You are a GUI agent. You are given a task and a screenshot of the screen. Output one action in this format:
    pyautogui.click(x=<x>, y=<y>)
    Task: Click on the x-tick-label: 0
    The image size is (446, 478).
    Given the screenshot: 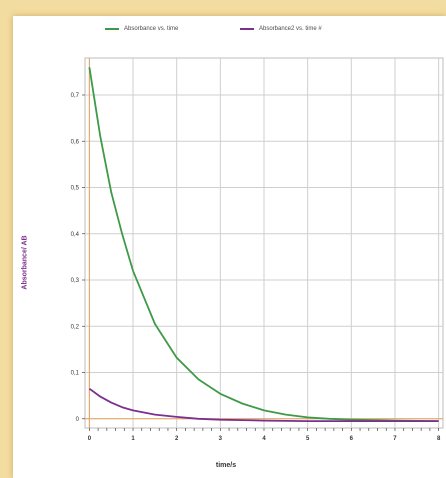 What is the action you would take?
    pyautogui.click(x=90, y=439)
    